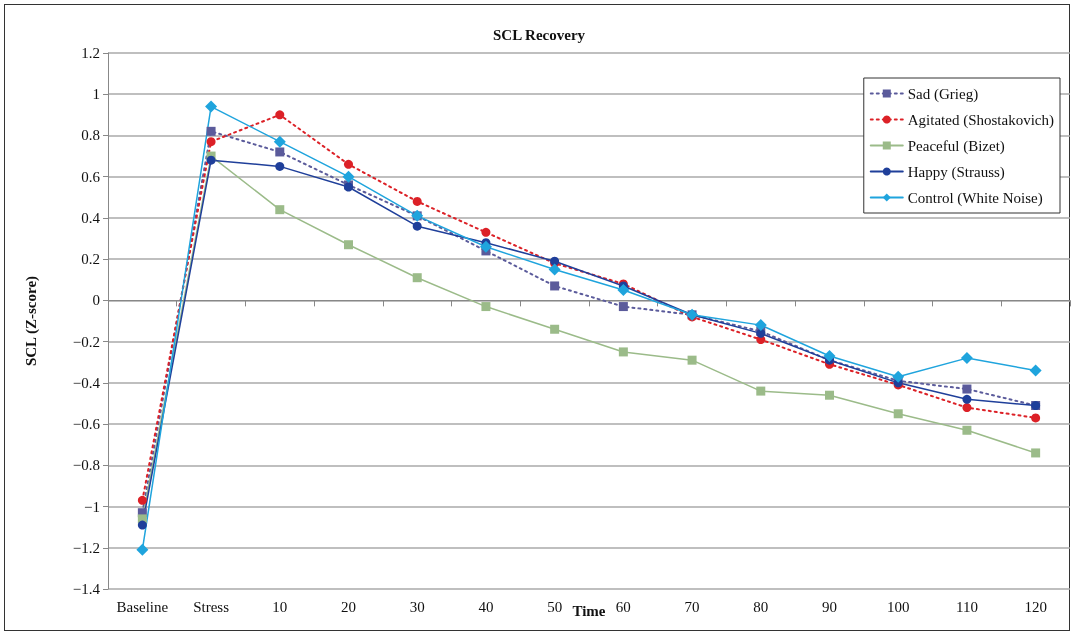  What do you see at coordinates (86, 547) in the screenshot?
I see `y-tick-label: −1.2` at bounding box center [86, 547].